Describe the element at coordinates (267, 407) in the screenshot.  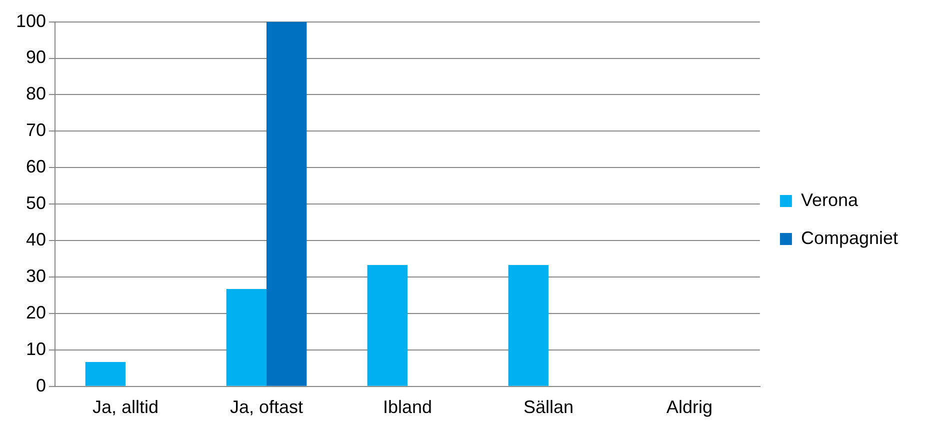
I see `x-tick-label: Ja, oftast` at that location.